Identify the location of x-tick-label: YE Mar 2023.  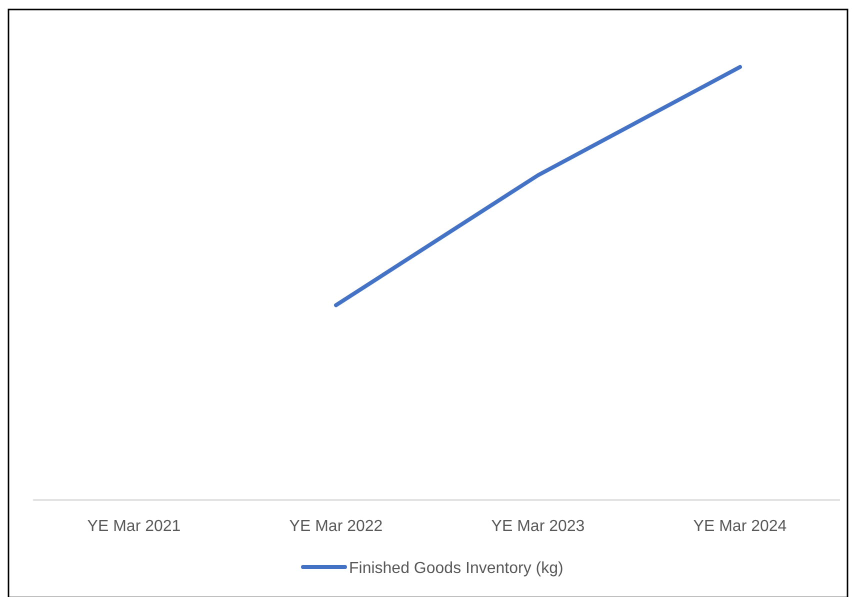
(538, 526).